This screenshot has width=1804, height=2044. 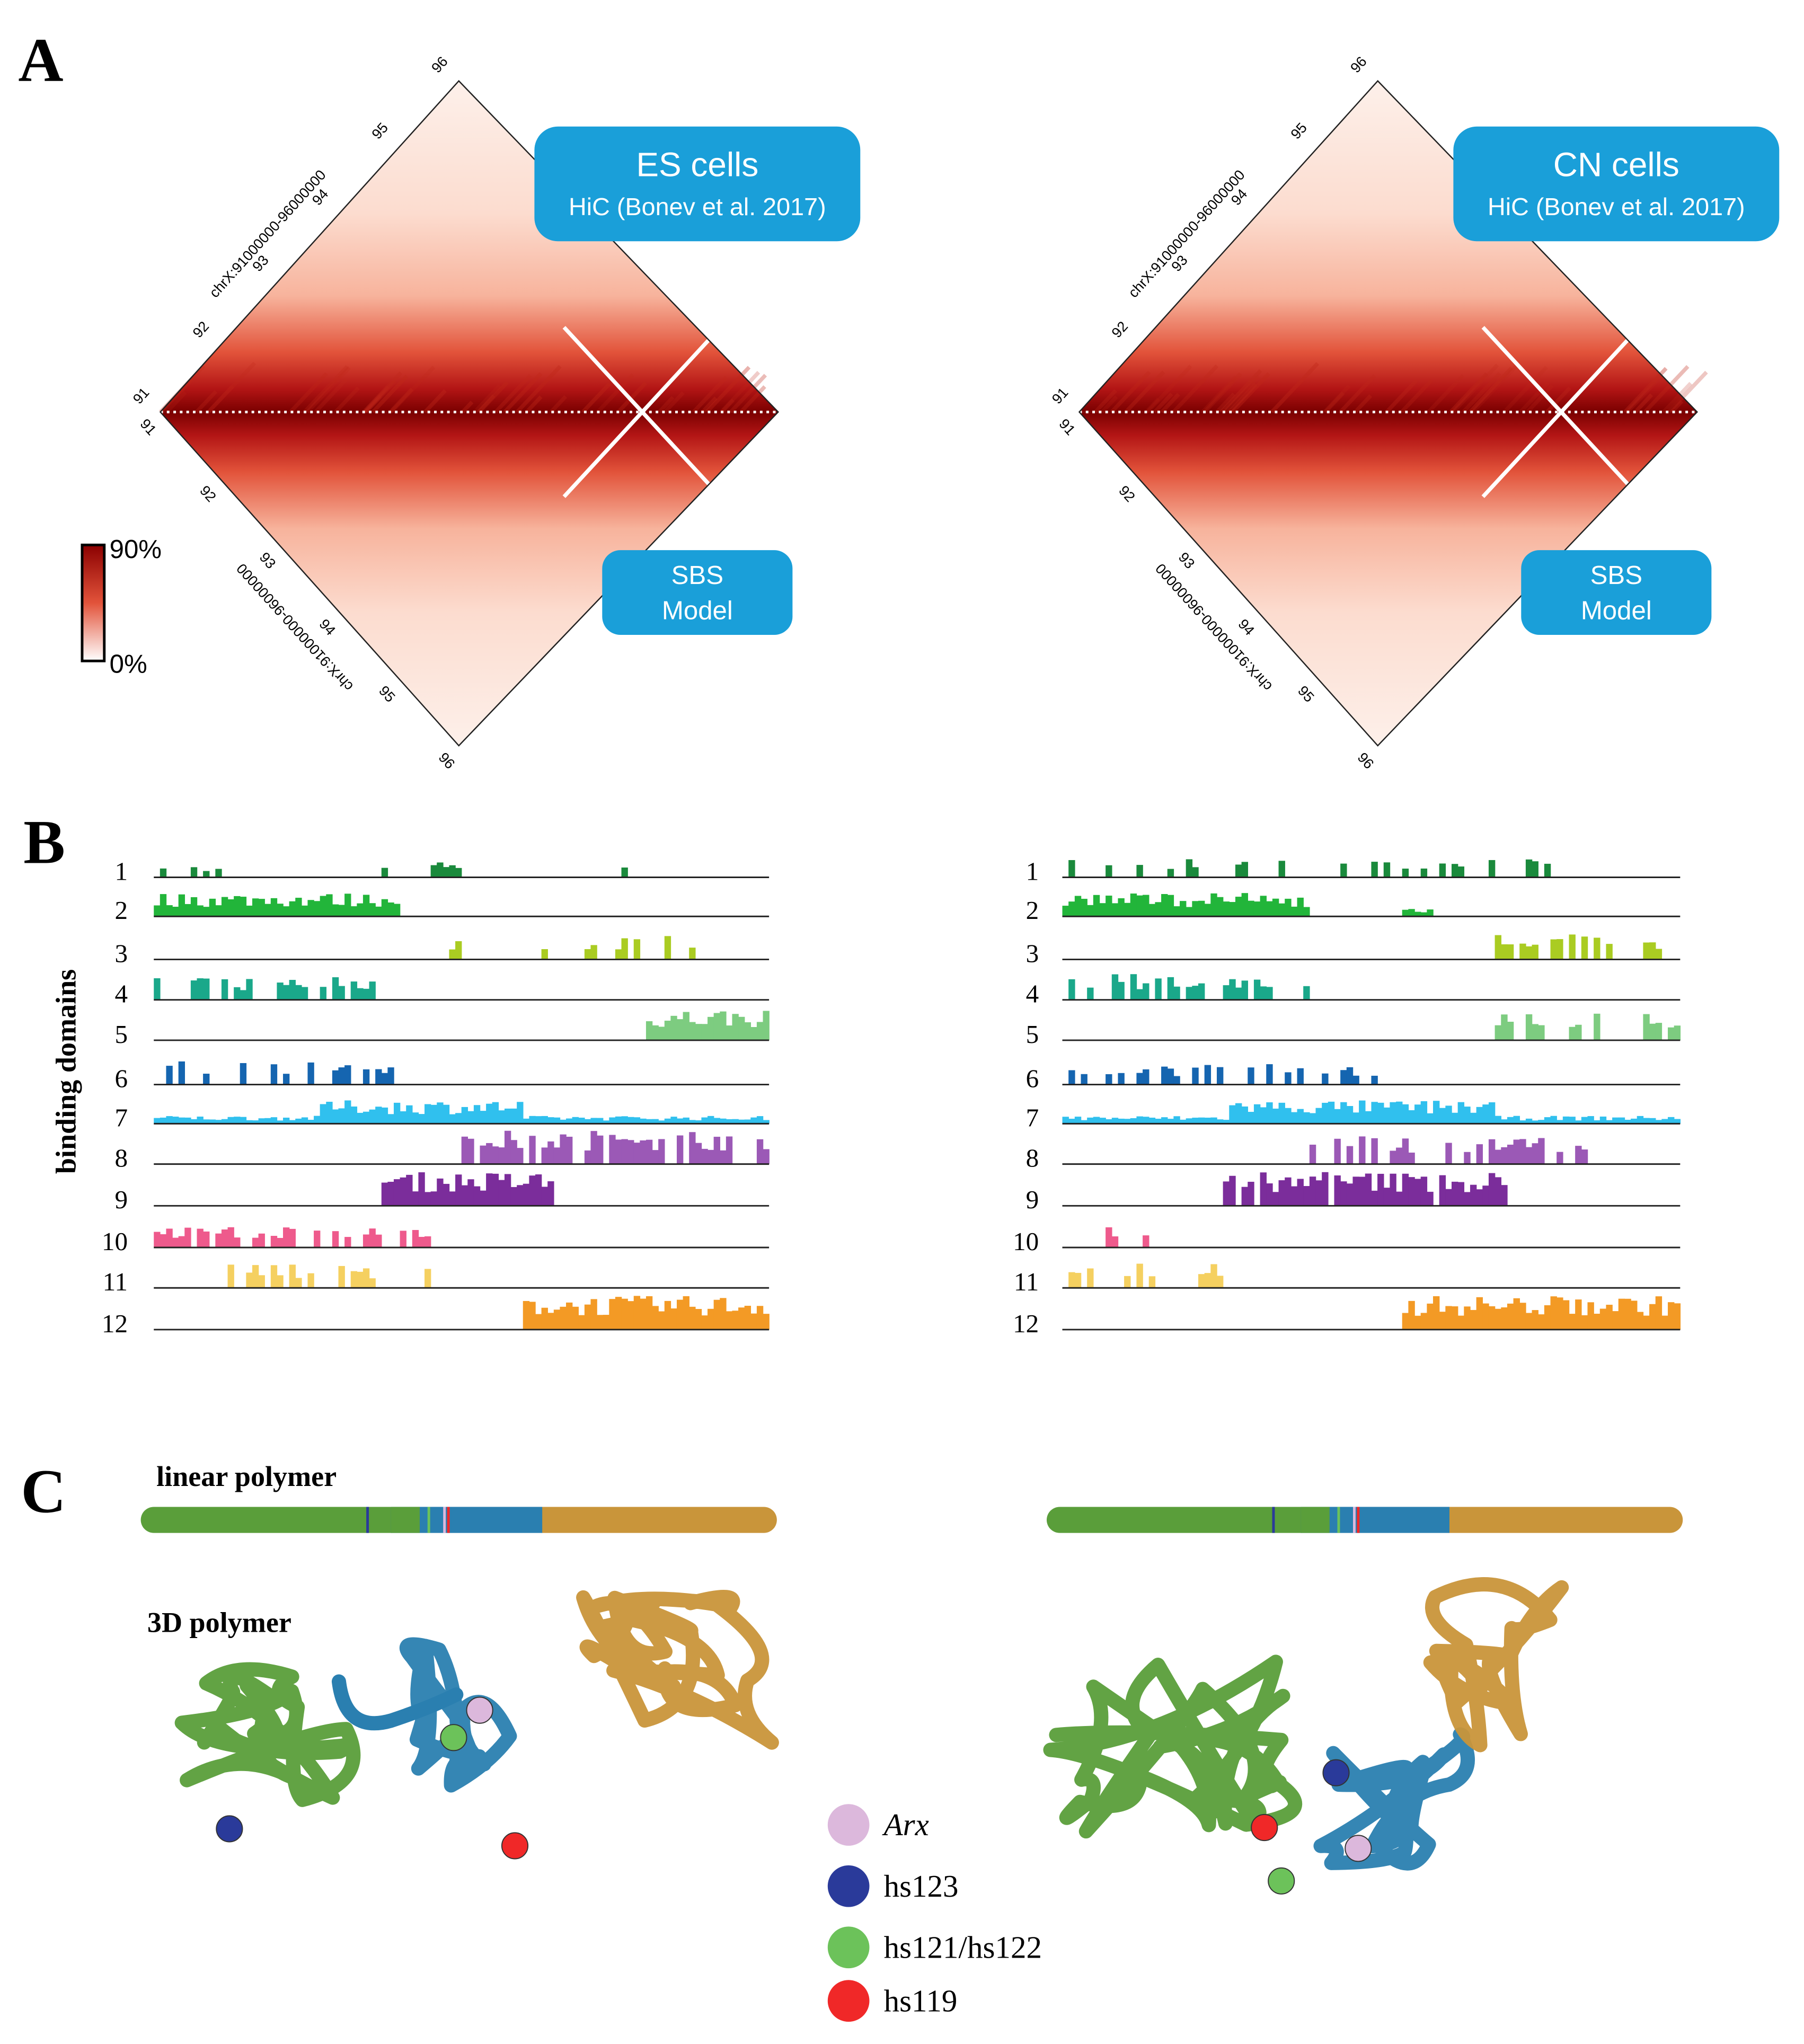 I want to click on tick-label: 92, so click(x=208, y=494).